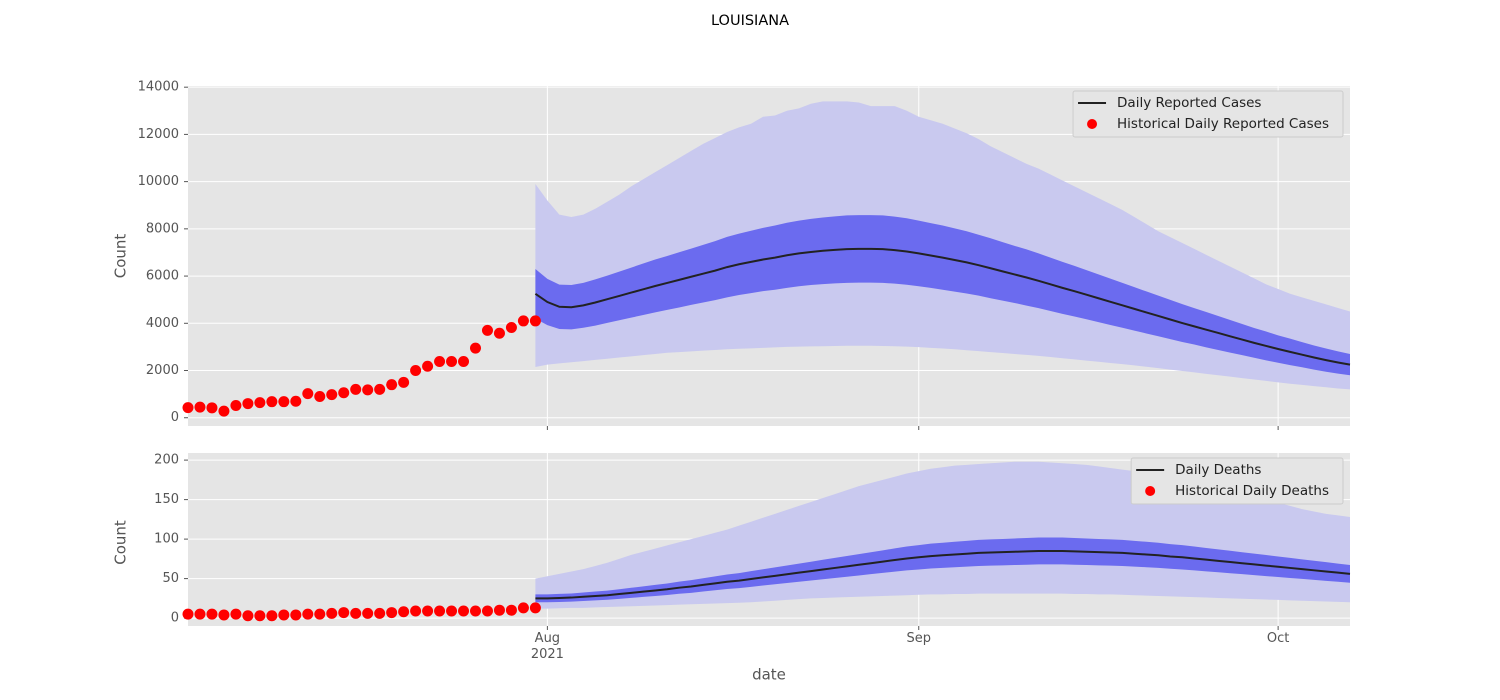 This screenshot has width=1500, height=700. What do you see at coordinates (1218, 470) in the screenshot?
I see `legend-label: Daily Deaths` at bounding box center [1218, 470].